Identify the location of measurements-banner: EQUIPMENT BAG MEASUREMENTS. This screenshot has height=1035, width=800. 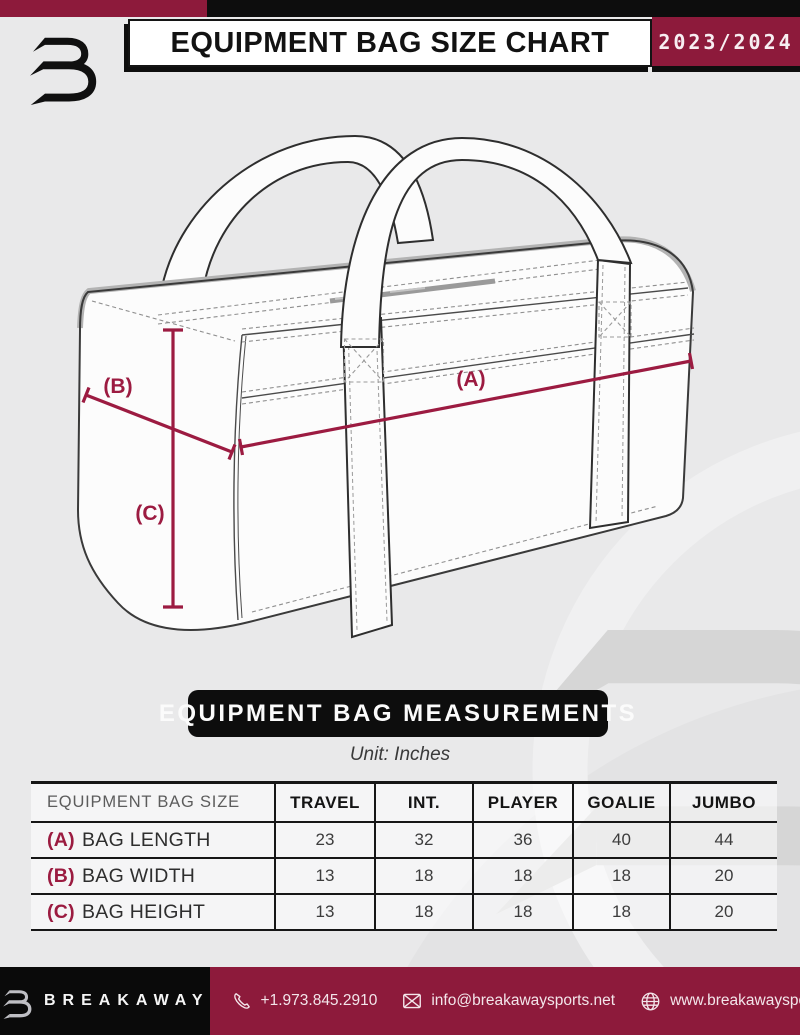
(397, 713).